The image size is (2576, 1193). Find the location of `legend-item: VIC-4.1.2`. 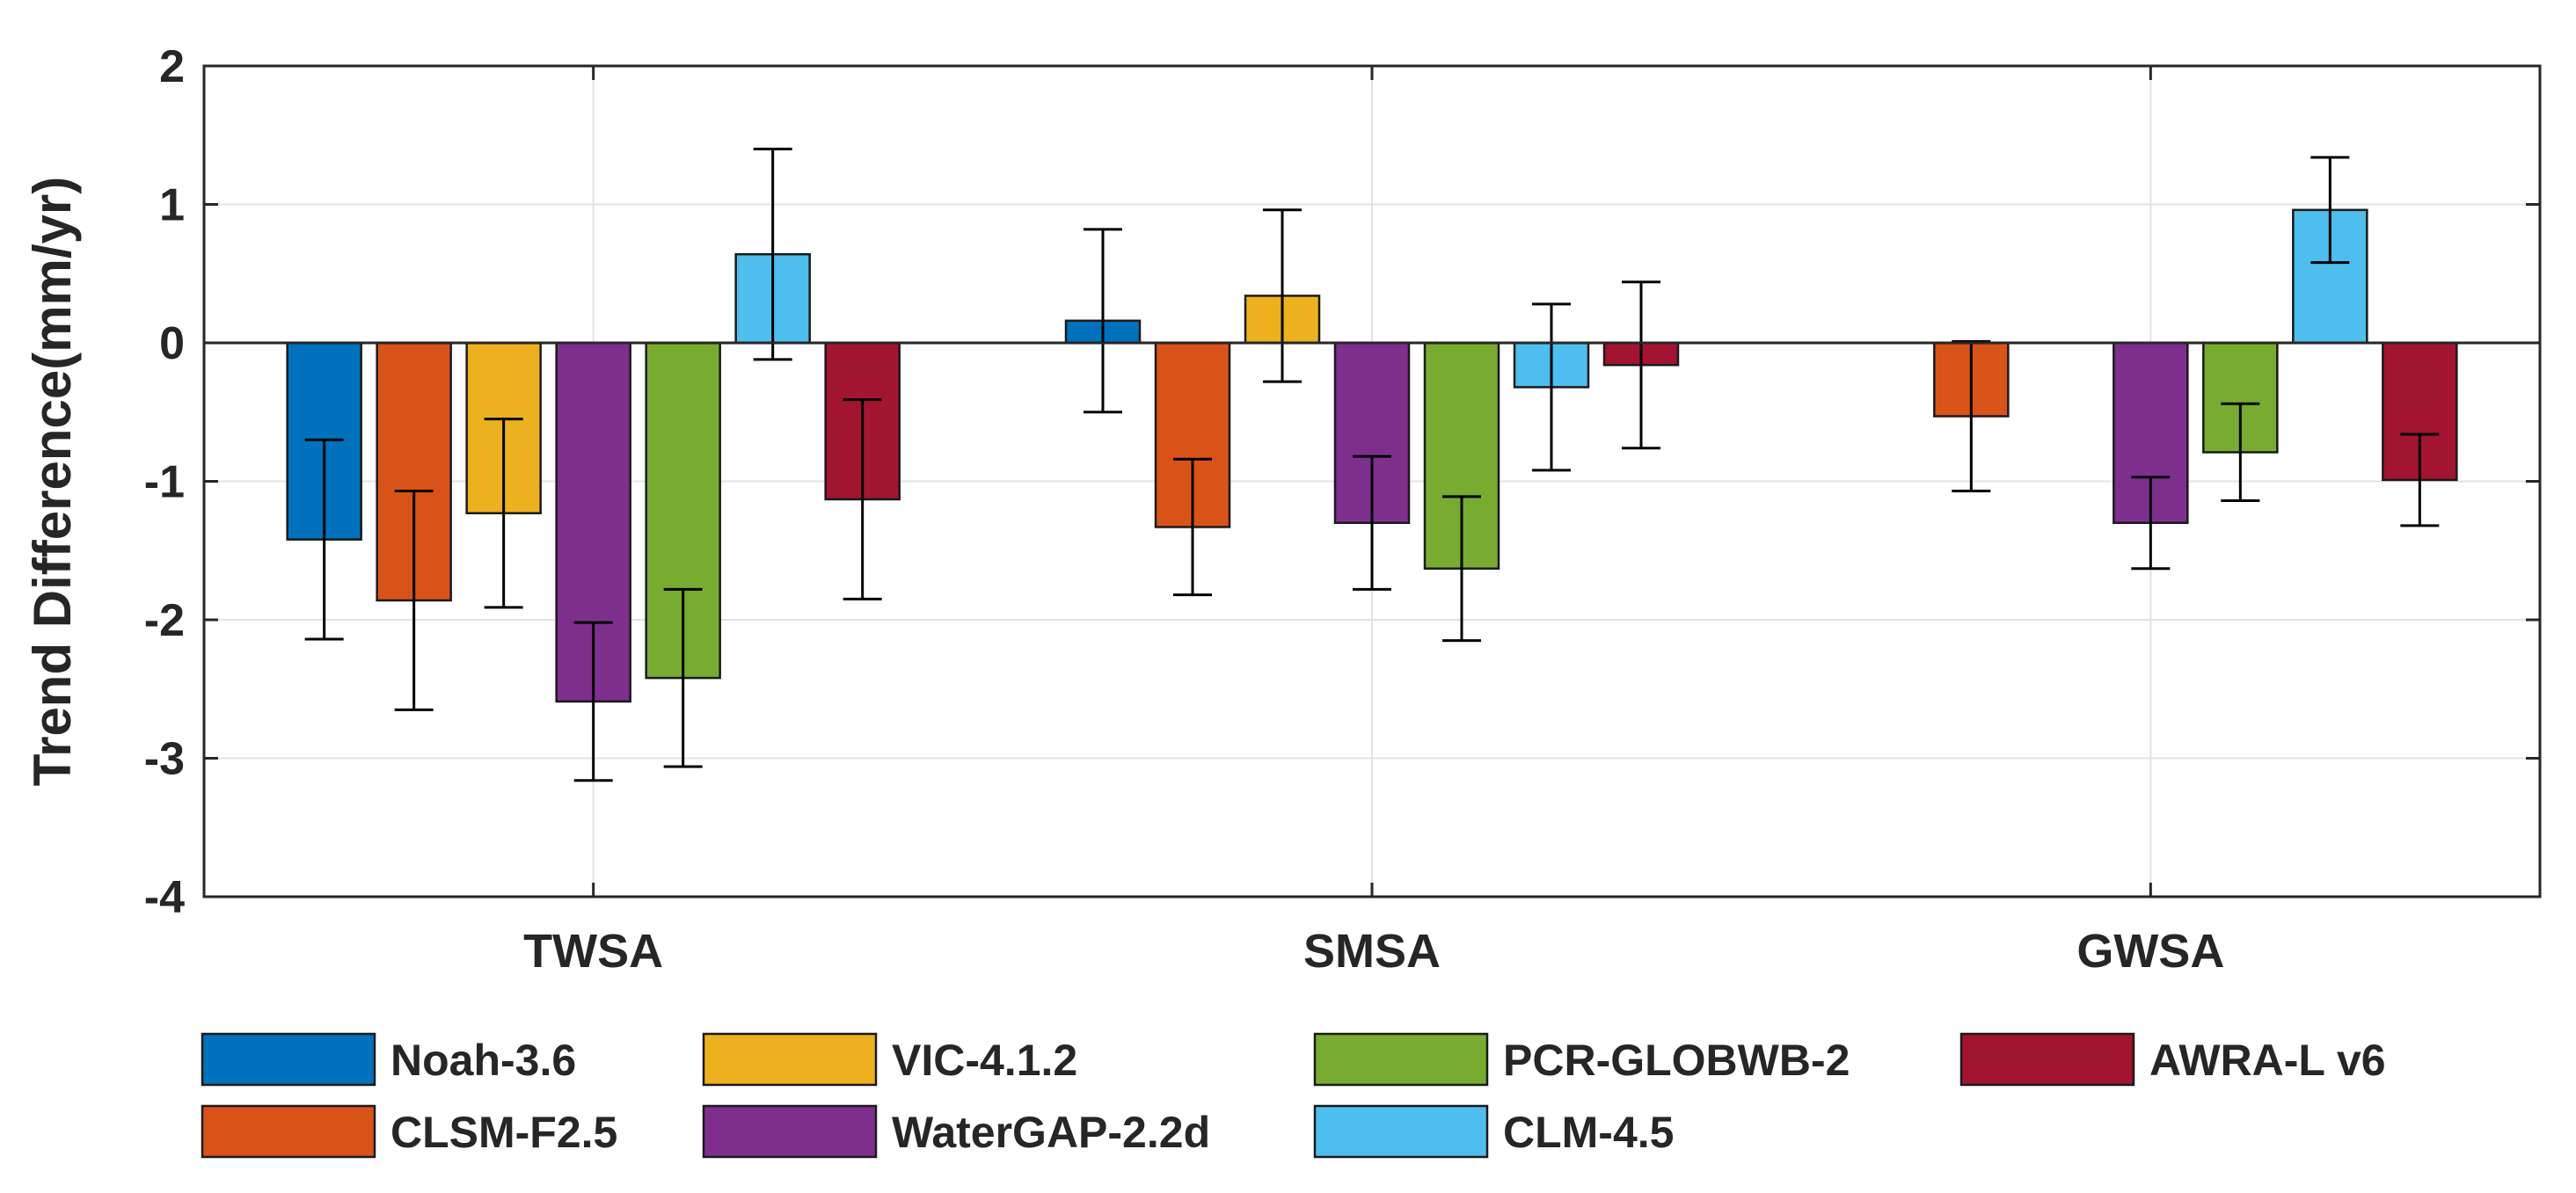

legend-item: VIC-4.1.2 is located at coordinates (889, 1059).